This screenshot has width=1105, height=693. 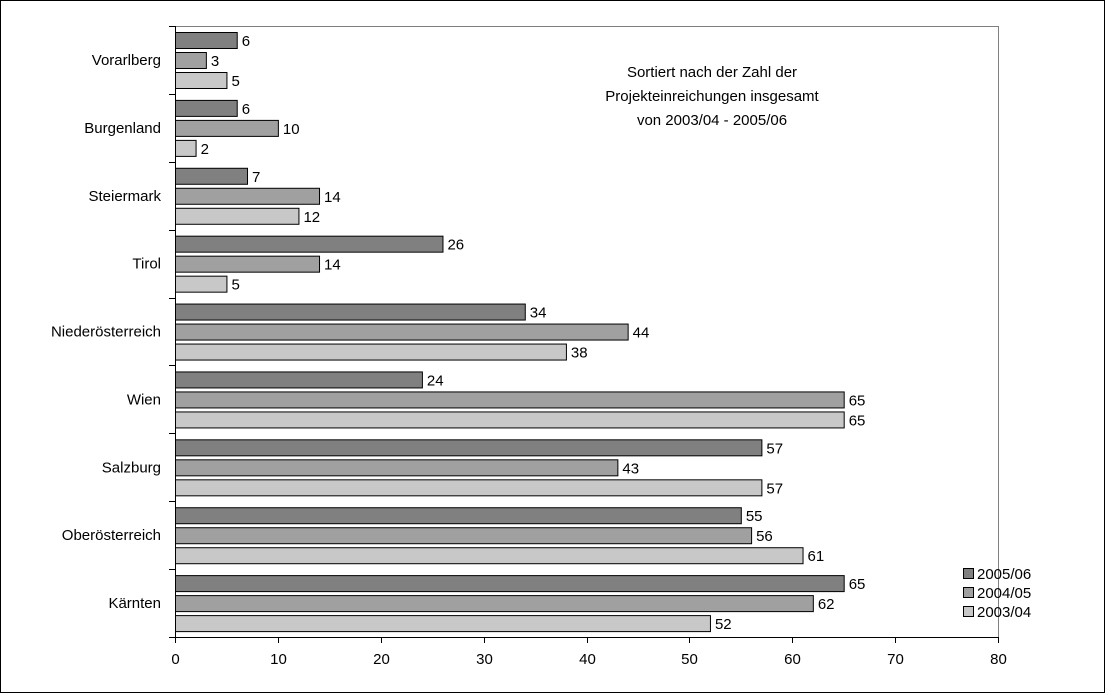 I want to click on bar-oberösterreich-2004-05, so click(x=464, y=536).